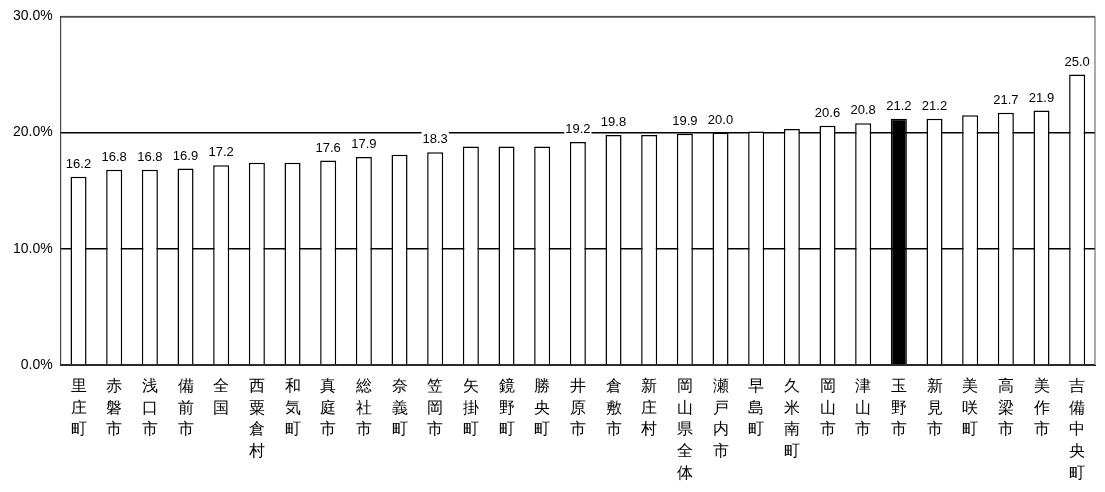 The image size is (1105, 492). I want to click on x-tick-label: 美咲町, so click(970, 407).